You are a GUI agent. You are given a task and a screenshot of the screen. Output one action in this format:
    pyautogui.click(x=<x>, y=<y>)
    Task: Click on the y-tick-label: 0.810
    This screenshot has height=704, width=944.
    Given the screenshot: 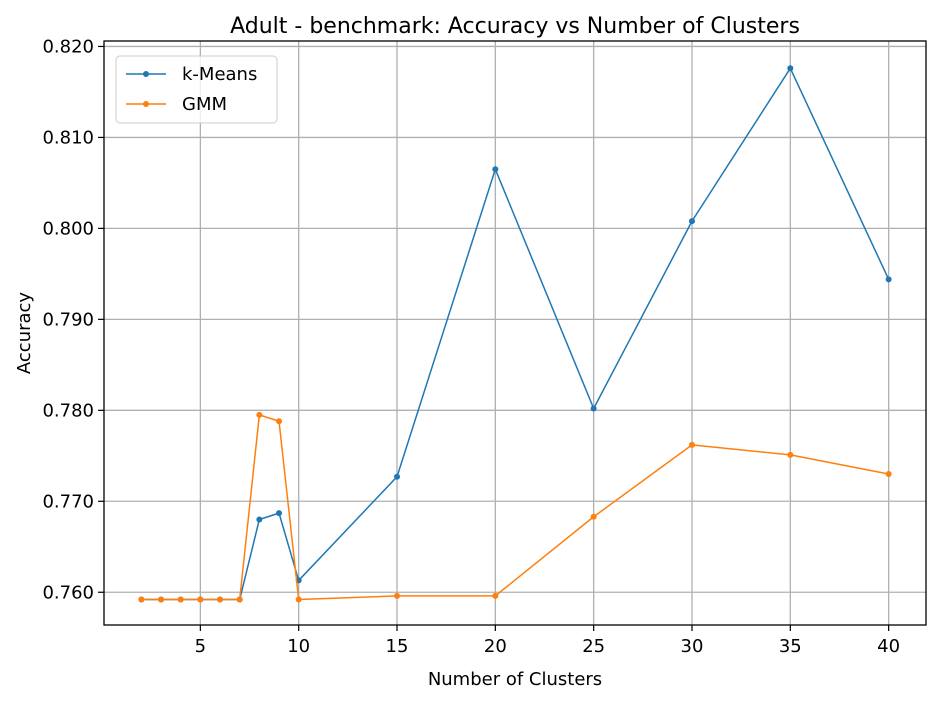 What is the action you would take?
    pyautogui.click(x=68, y=137)
    